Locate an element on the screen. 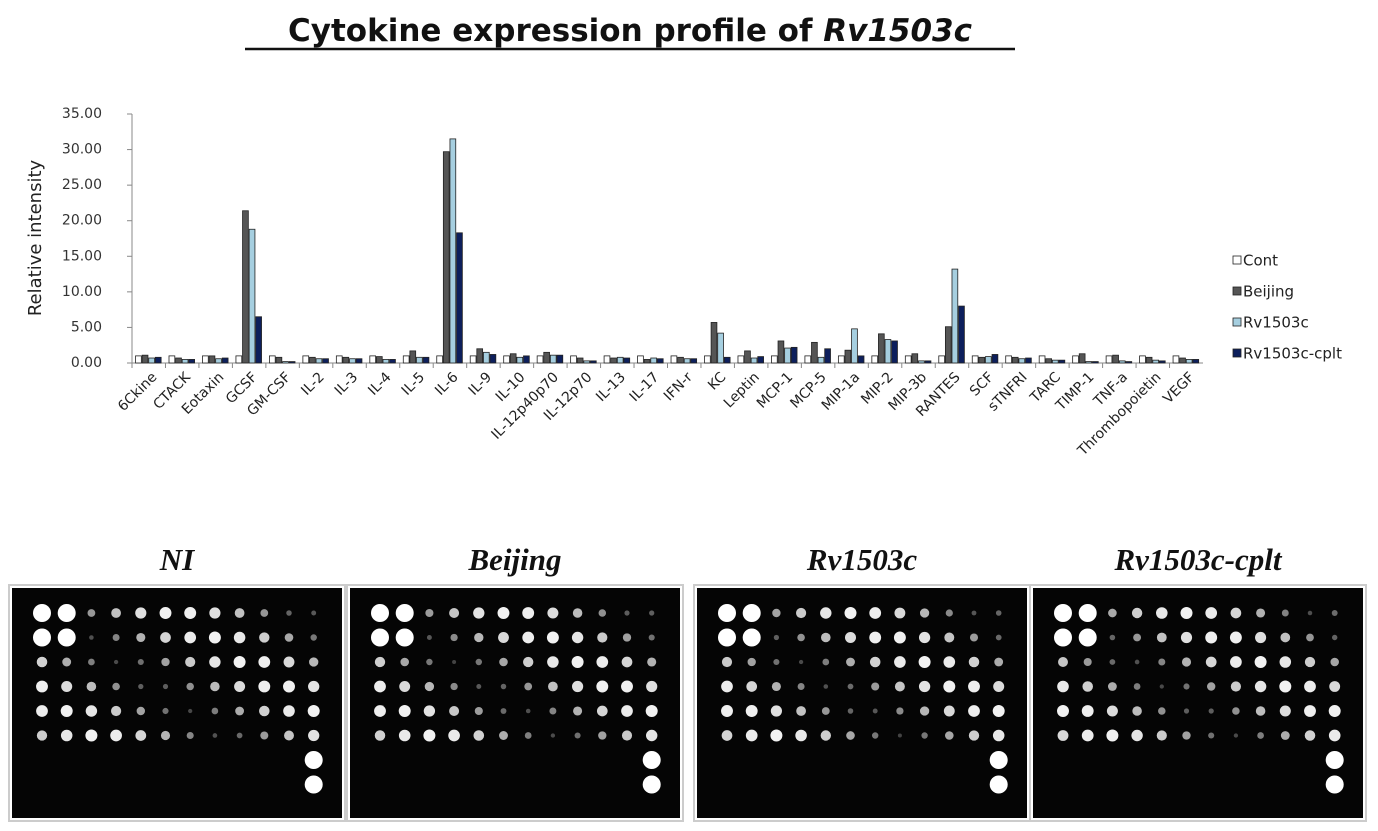  x-tick-label: IL-6 is located at coordinates (447, 384).